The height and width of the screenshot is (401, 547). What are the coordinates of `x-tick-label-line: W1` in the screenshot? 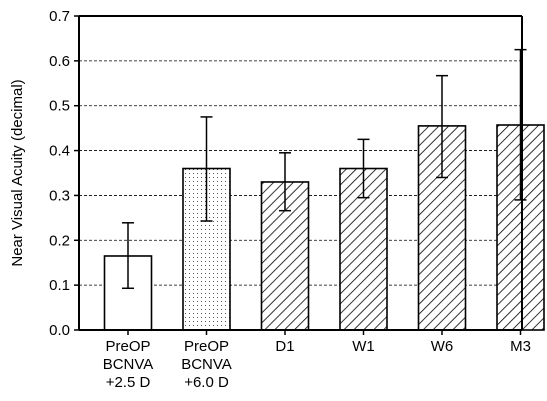 It's located at (363, 346).